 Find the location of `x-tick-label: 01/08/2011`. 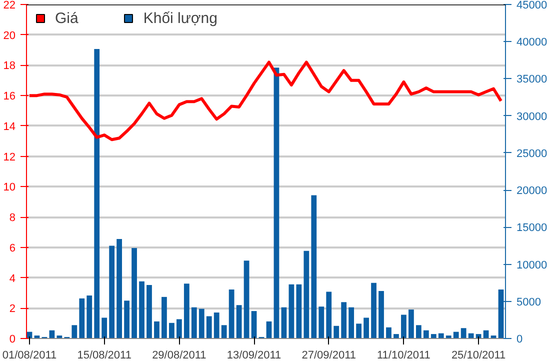

x-tick-label: 01/08/2011 is located at coordinates (29, 356).